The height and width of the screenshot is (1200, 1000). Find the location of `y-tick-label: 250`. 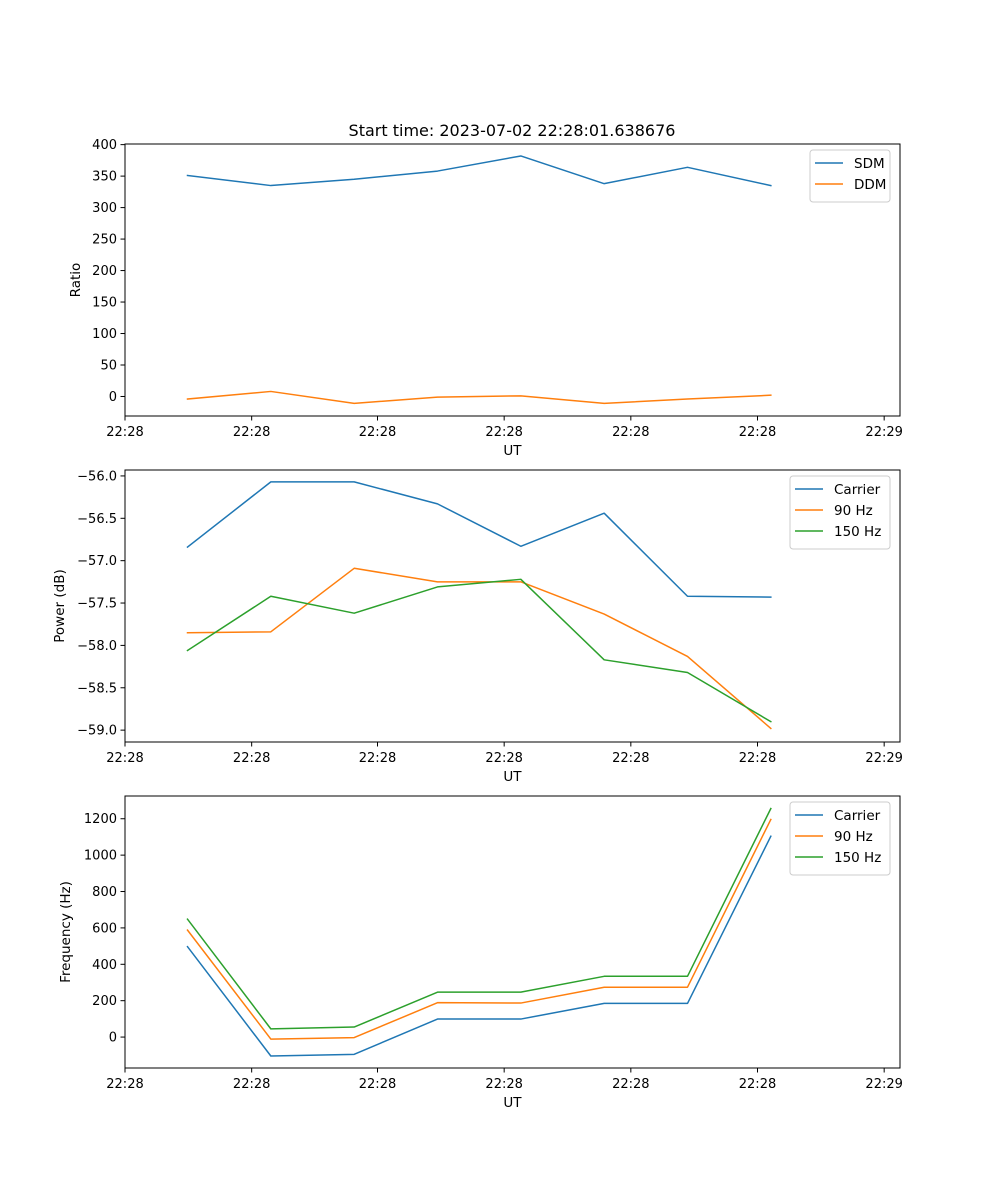

y-tick-label: 250 is located at coordinates (104, 240).